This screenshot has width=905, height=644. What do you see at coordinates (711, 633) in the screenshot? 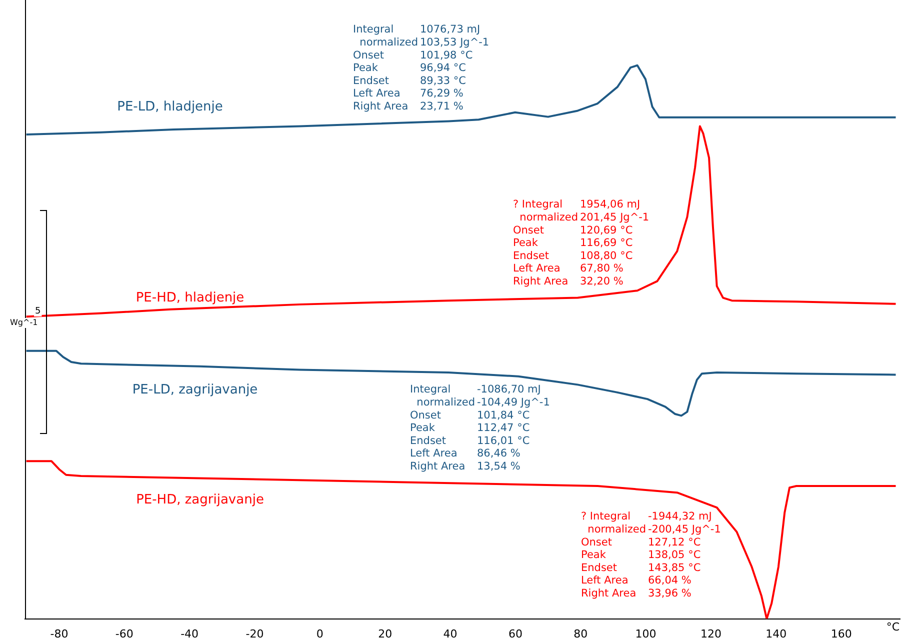
I see `x-tick-label: 120` at bounding box center [711, 633].